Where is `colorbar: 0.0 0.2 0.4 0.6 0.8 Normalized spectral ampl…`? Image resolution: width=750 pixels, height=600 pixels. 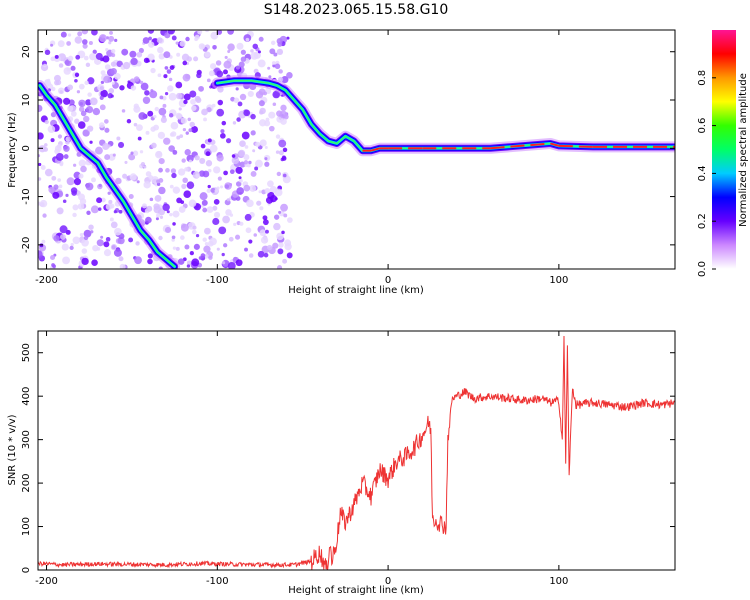
colorbar: 0.0 0.2 0.4 0.6 0.8 Normalized spectral ampl… is located at coordinates (723, 153).